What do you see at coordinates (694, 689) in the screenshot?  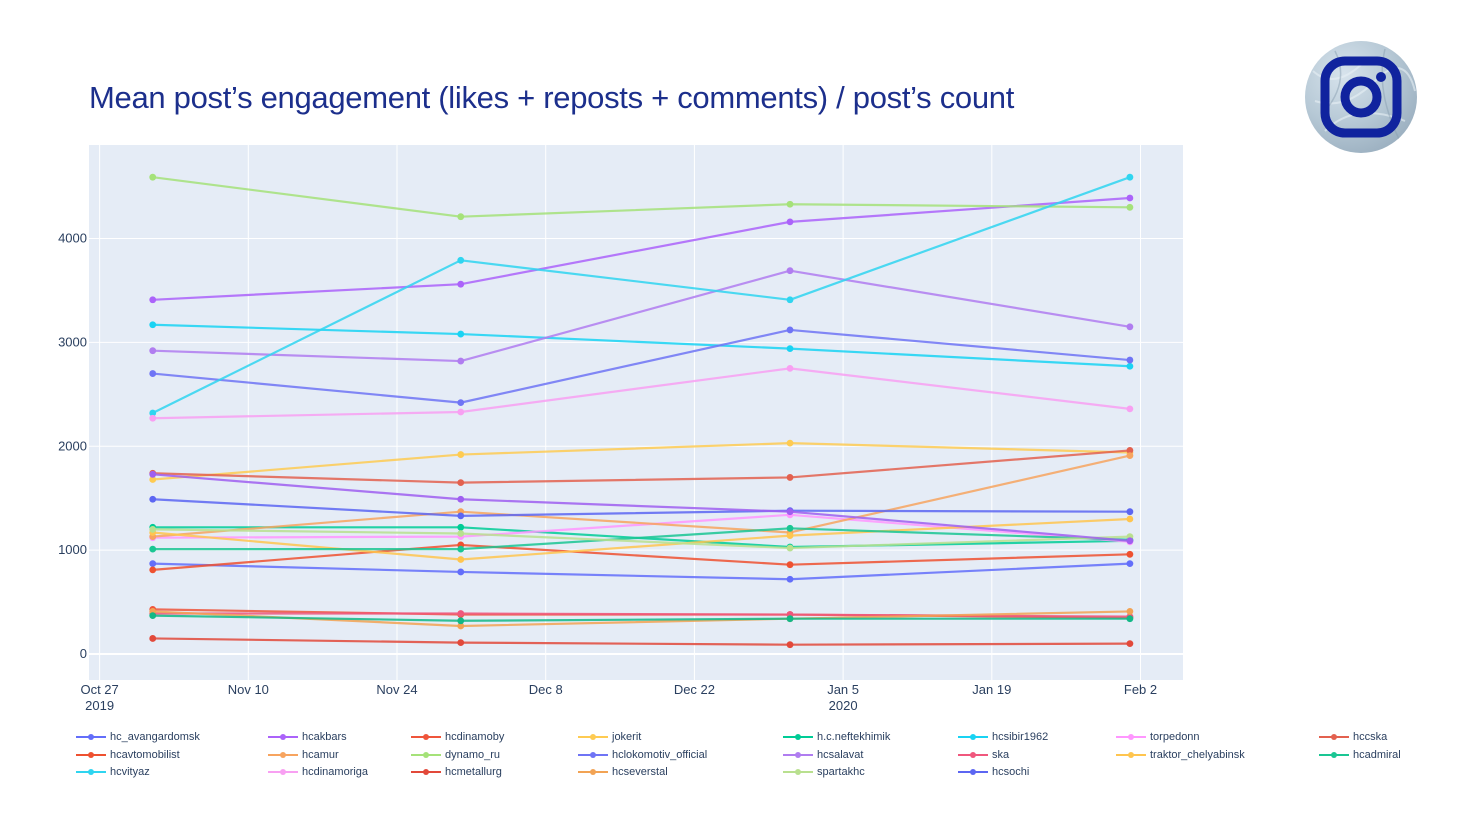 I see `x-tick-label: Dec 22` at bounding box center [694, 689].